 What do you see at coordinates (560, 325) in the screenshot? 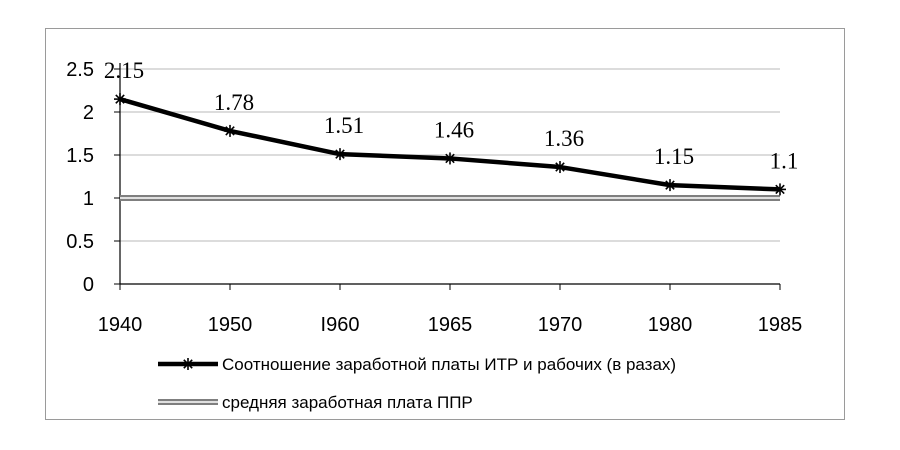
I see `x-tick-label: 1970` at bounding box center [560, 325].